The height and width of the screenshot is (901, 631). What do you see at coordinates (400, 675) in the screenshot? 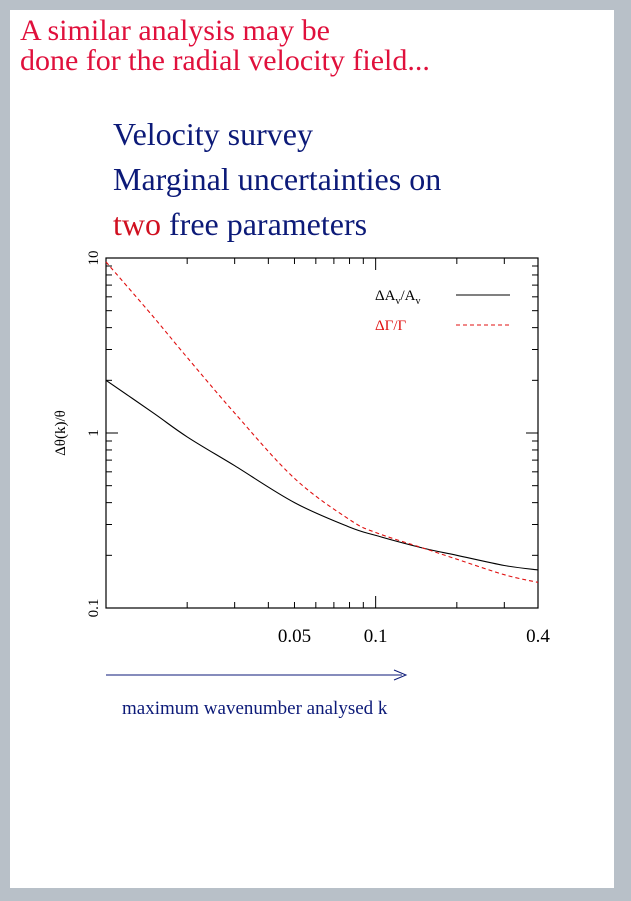
I see `arrow-head` at bounding box center [400, 675].